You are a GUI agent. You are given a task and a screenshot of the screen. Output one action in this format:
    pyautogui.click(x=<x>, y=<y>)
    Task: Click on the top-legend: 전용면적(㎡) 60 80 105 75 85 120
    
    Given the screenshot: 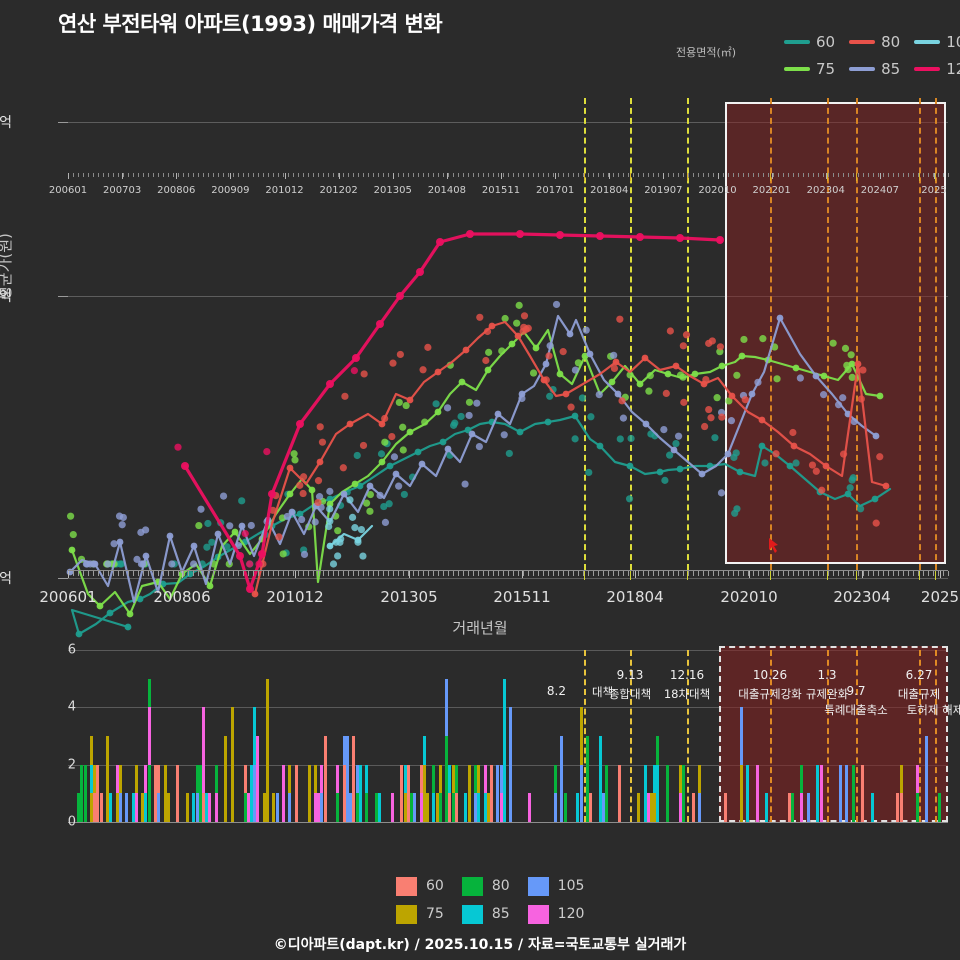 What is the action you would take?
    pyautogui.click(x=818, y=55)
    